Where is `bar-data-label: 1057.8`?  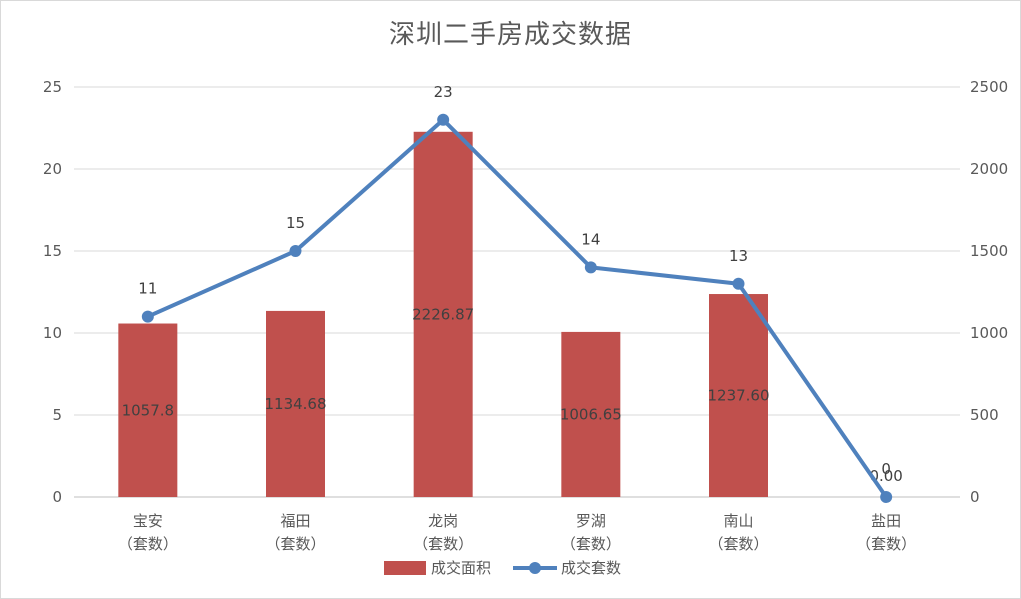 bar-data-label: 1057.8 is located at coordinates (148, 410).